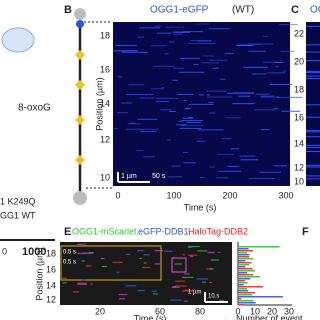 Image resolution: width=320 pixels, height=320 pixels. What do you see at coordinates (34, 108) in the screenshot?
I see `label: 8-oxoG` at bounding box center [34, 108].